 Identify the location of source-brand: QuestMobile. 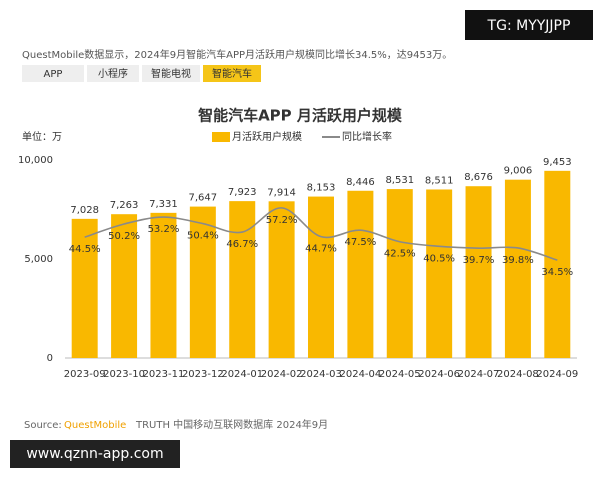
(95, 425).